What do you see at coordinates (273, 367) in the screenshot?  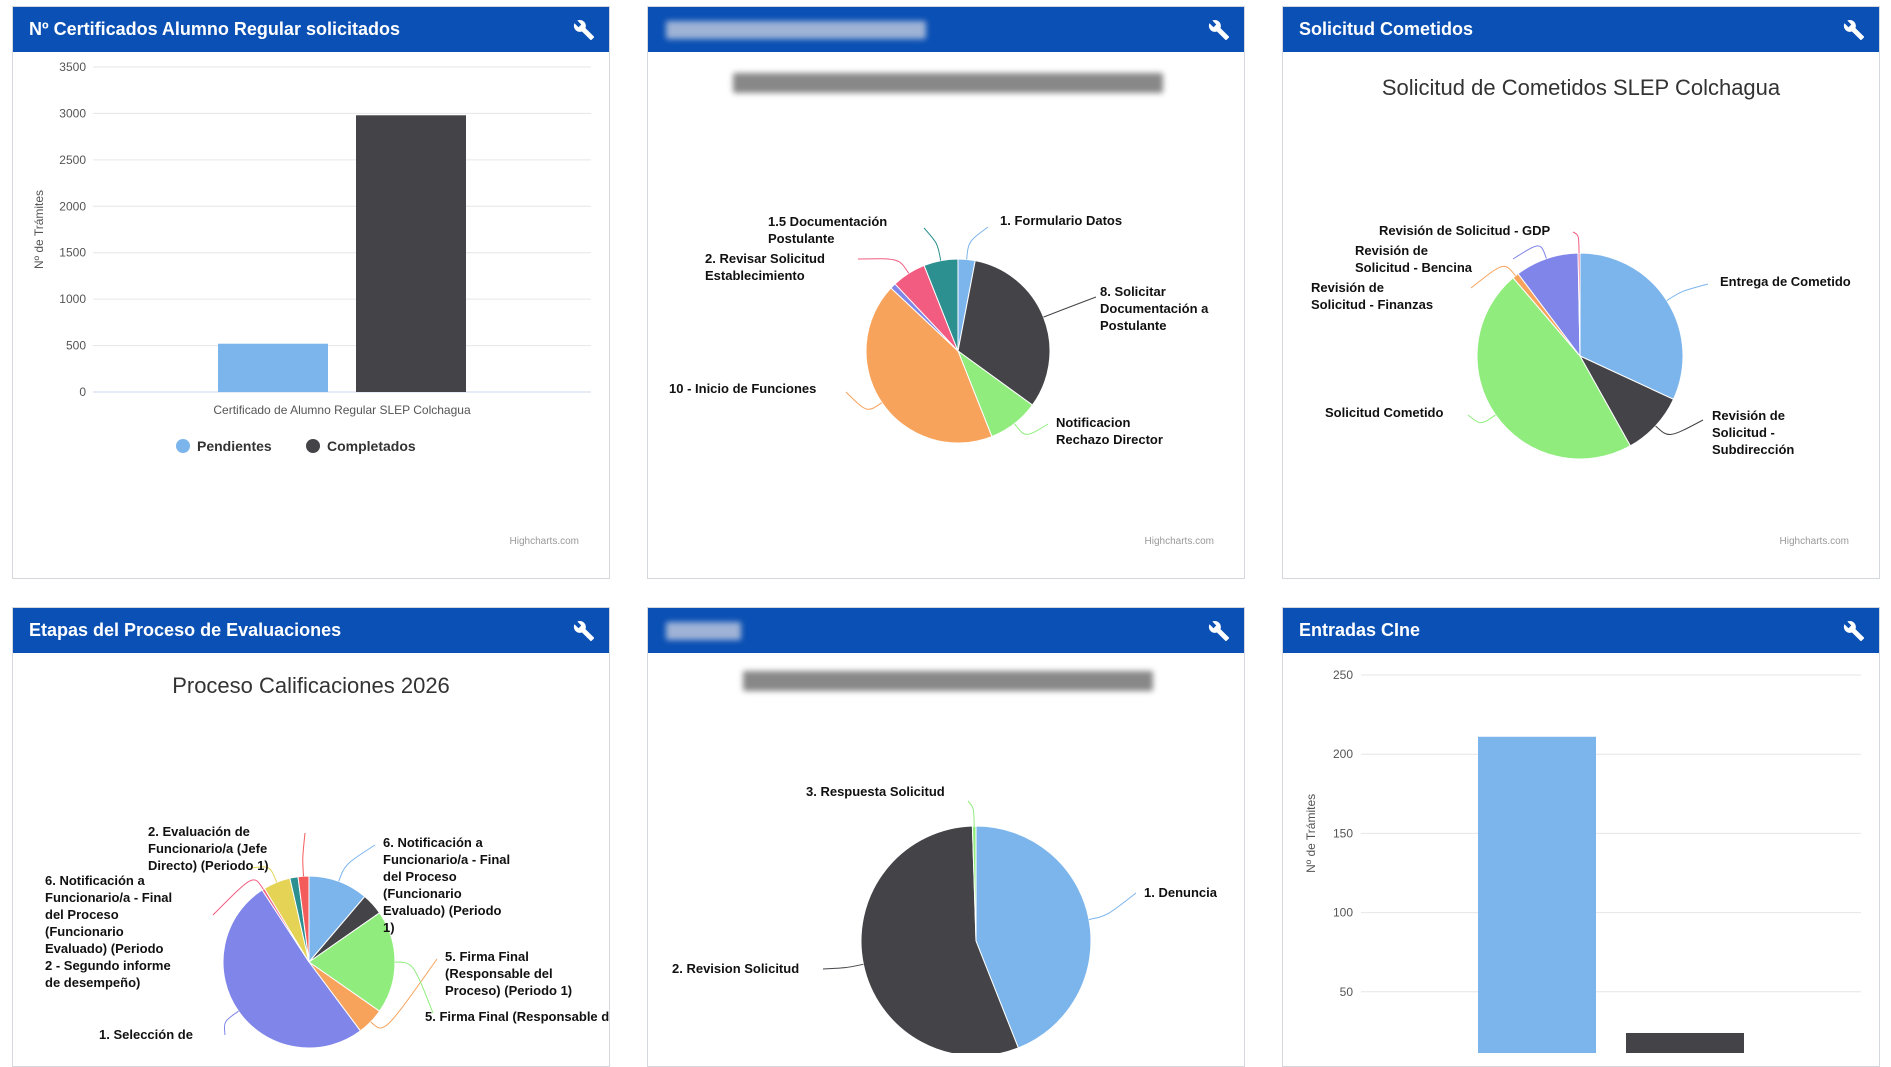 I see `bar-pendientes` at bounding box center [273, 367].